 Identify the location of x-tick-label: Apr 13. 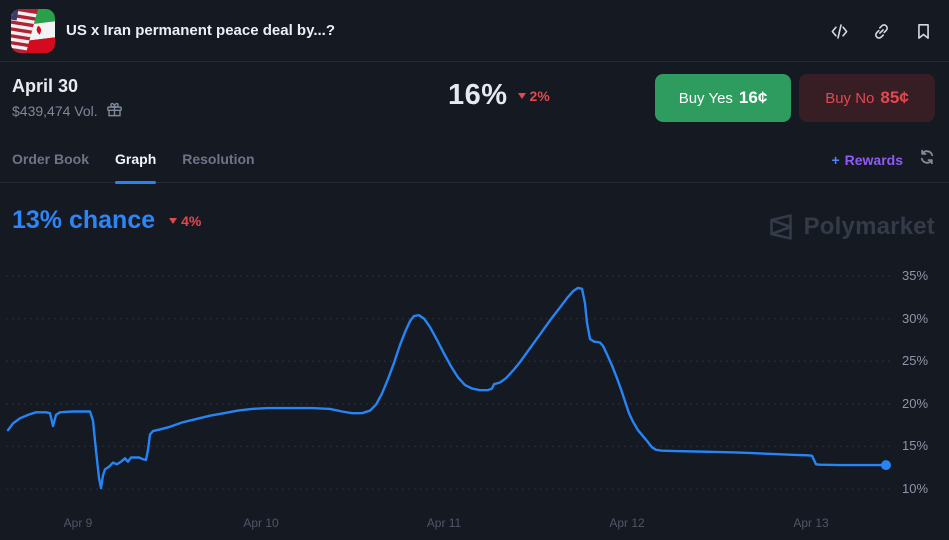
(811, 523).